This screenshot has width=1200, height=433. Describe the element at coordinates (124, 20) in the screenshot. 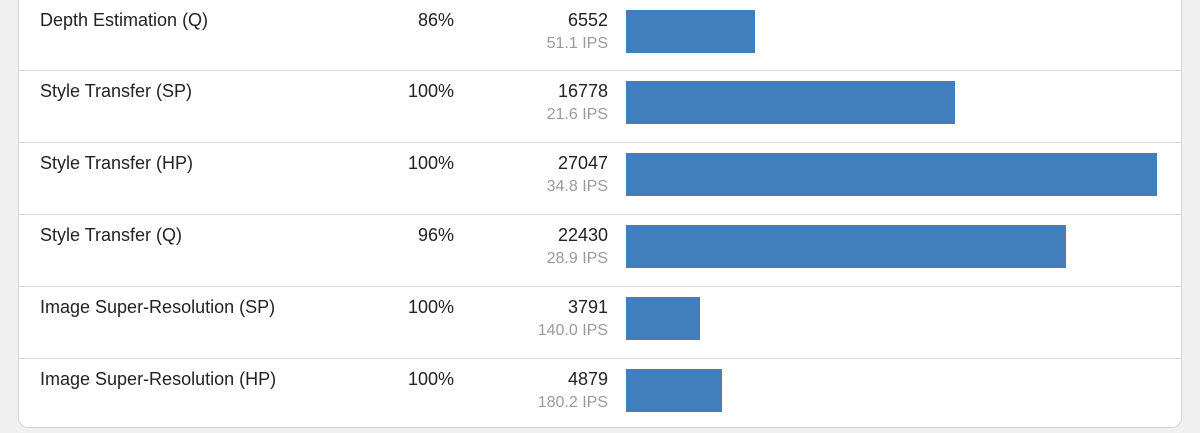

I see `workload-name: Depth Estimation (Q)` at that location.